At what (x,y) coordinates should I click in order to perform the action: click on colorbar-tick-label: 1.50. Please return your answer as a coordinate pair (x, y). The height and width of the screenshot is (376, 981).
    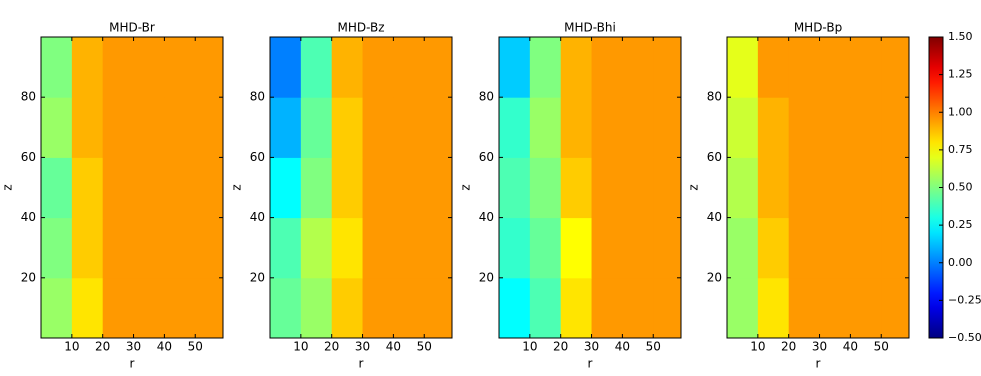
    Looking at the image, I should click on (960, 36).